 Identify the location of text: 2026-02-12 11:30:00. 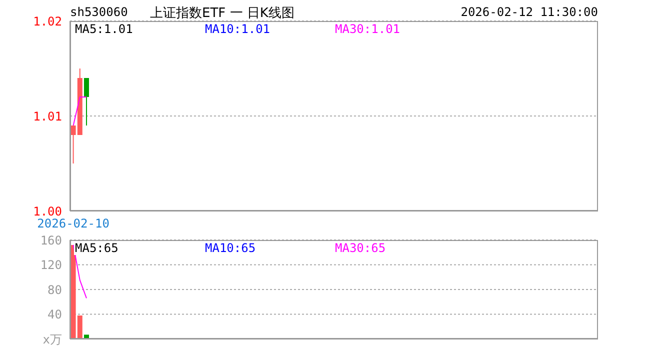
(529, 12).